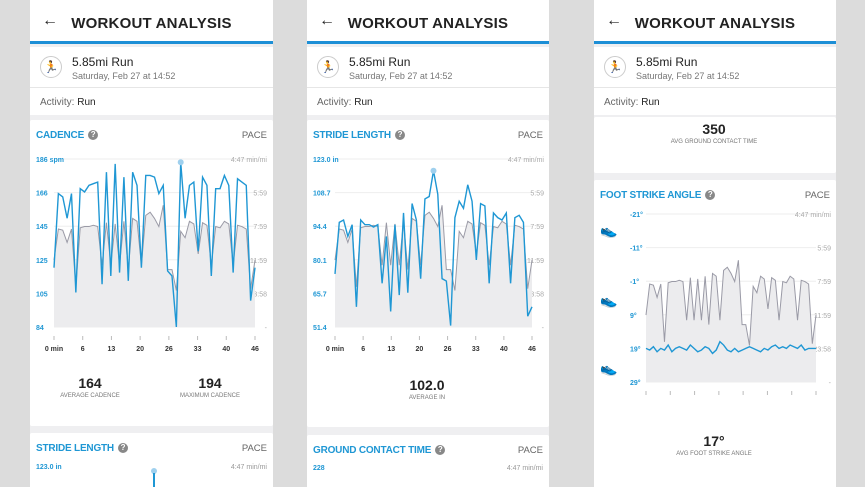 The image size is (865, 487). I want to click on y-tick-label: 84, so click(40, 328).